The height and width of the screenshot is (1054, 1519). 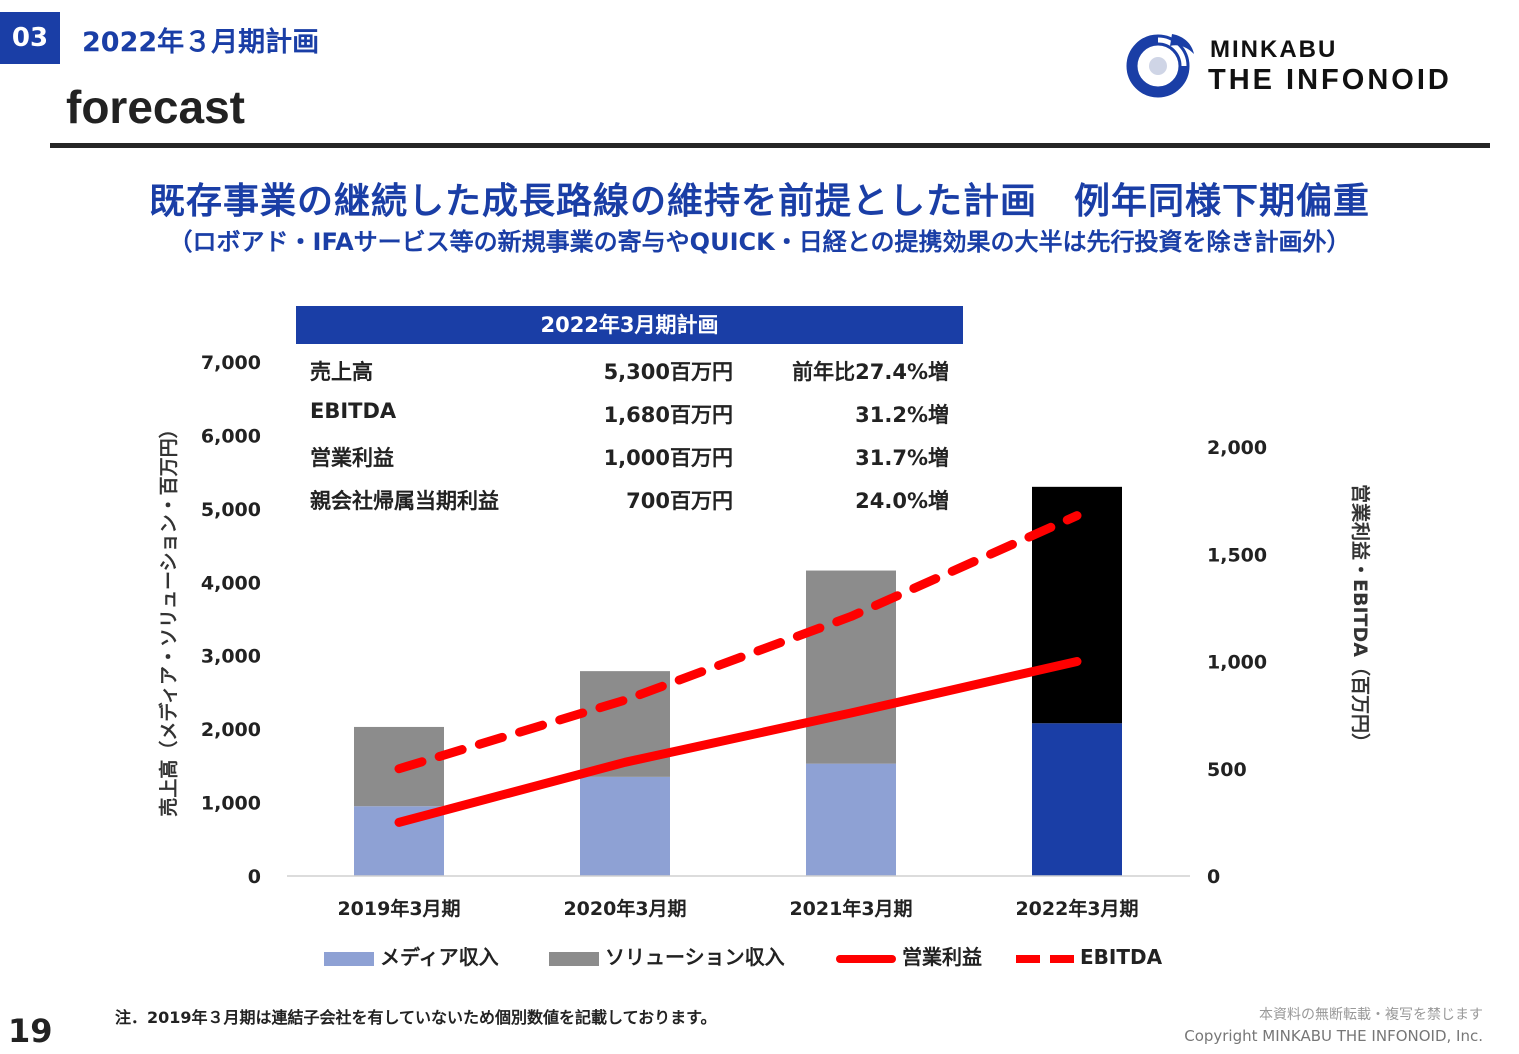 I want to click on logo-text-infonoid: THE INFONOID, so click(x=1330, y=80).